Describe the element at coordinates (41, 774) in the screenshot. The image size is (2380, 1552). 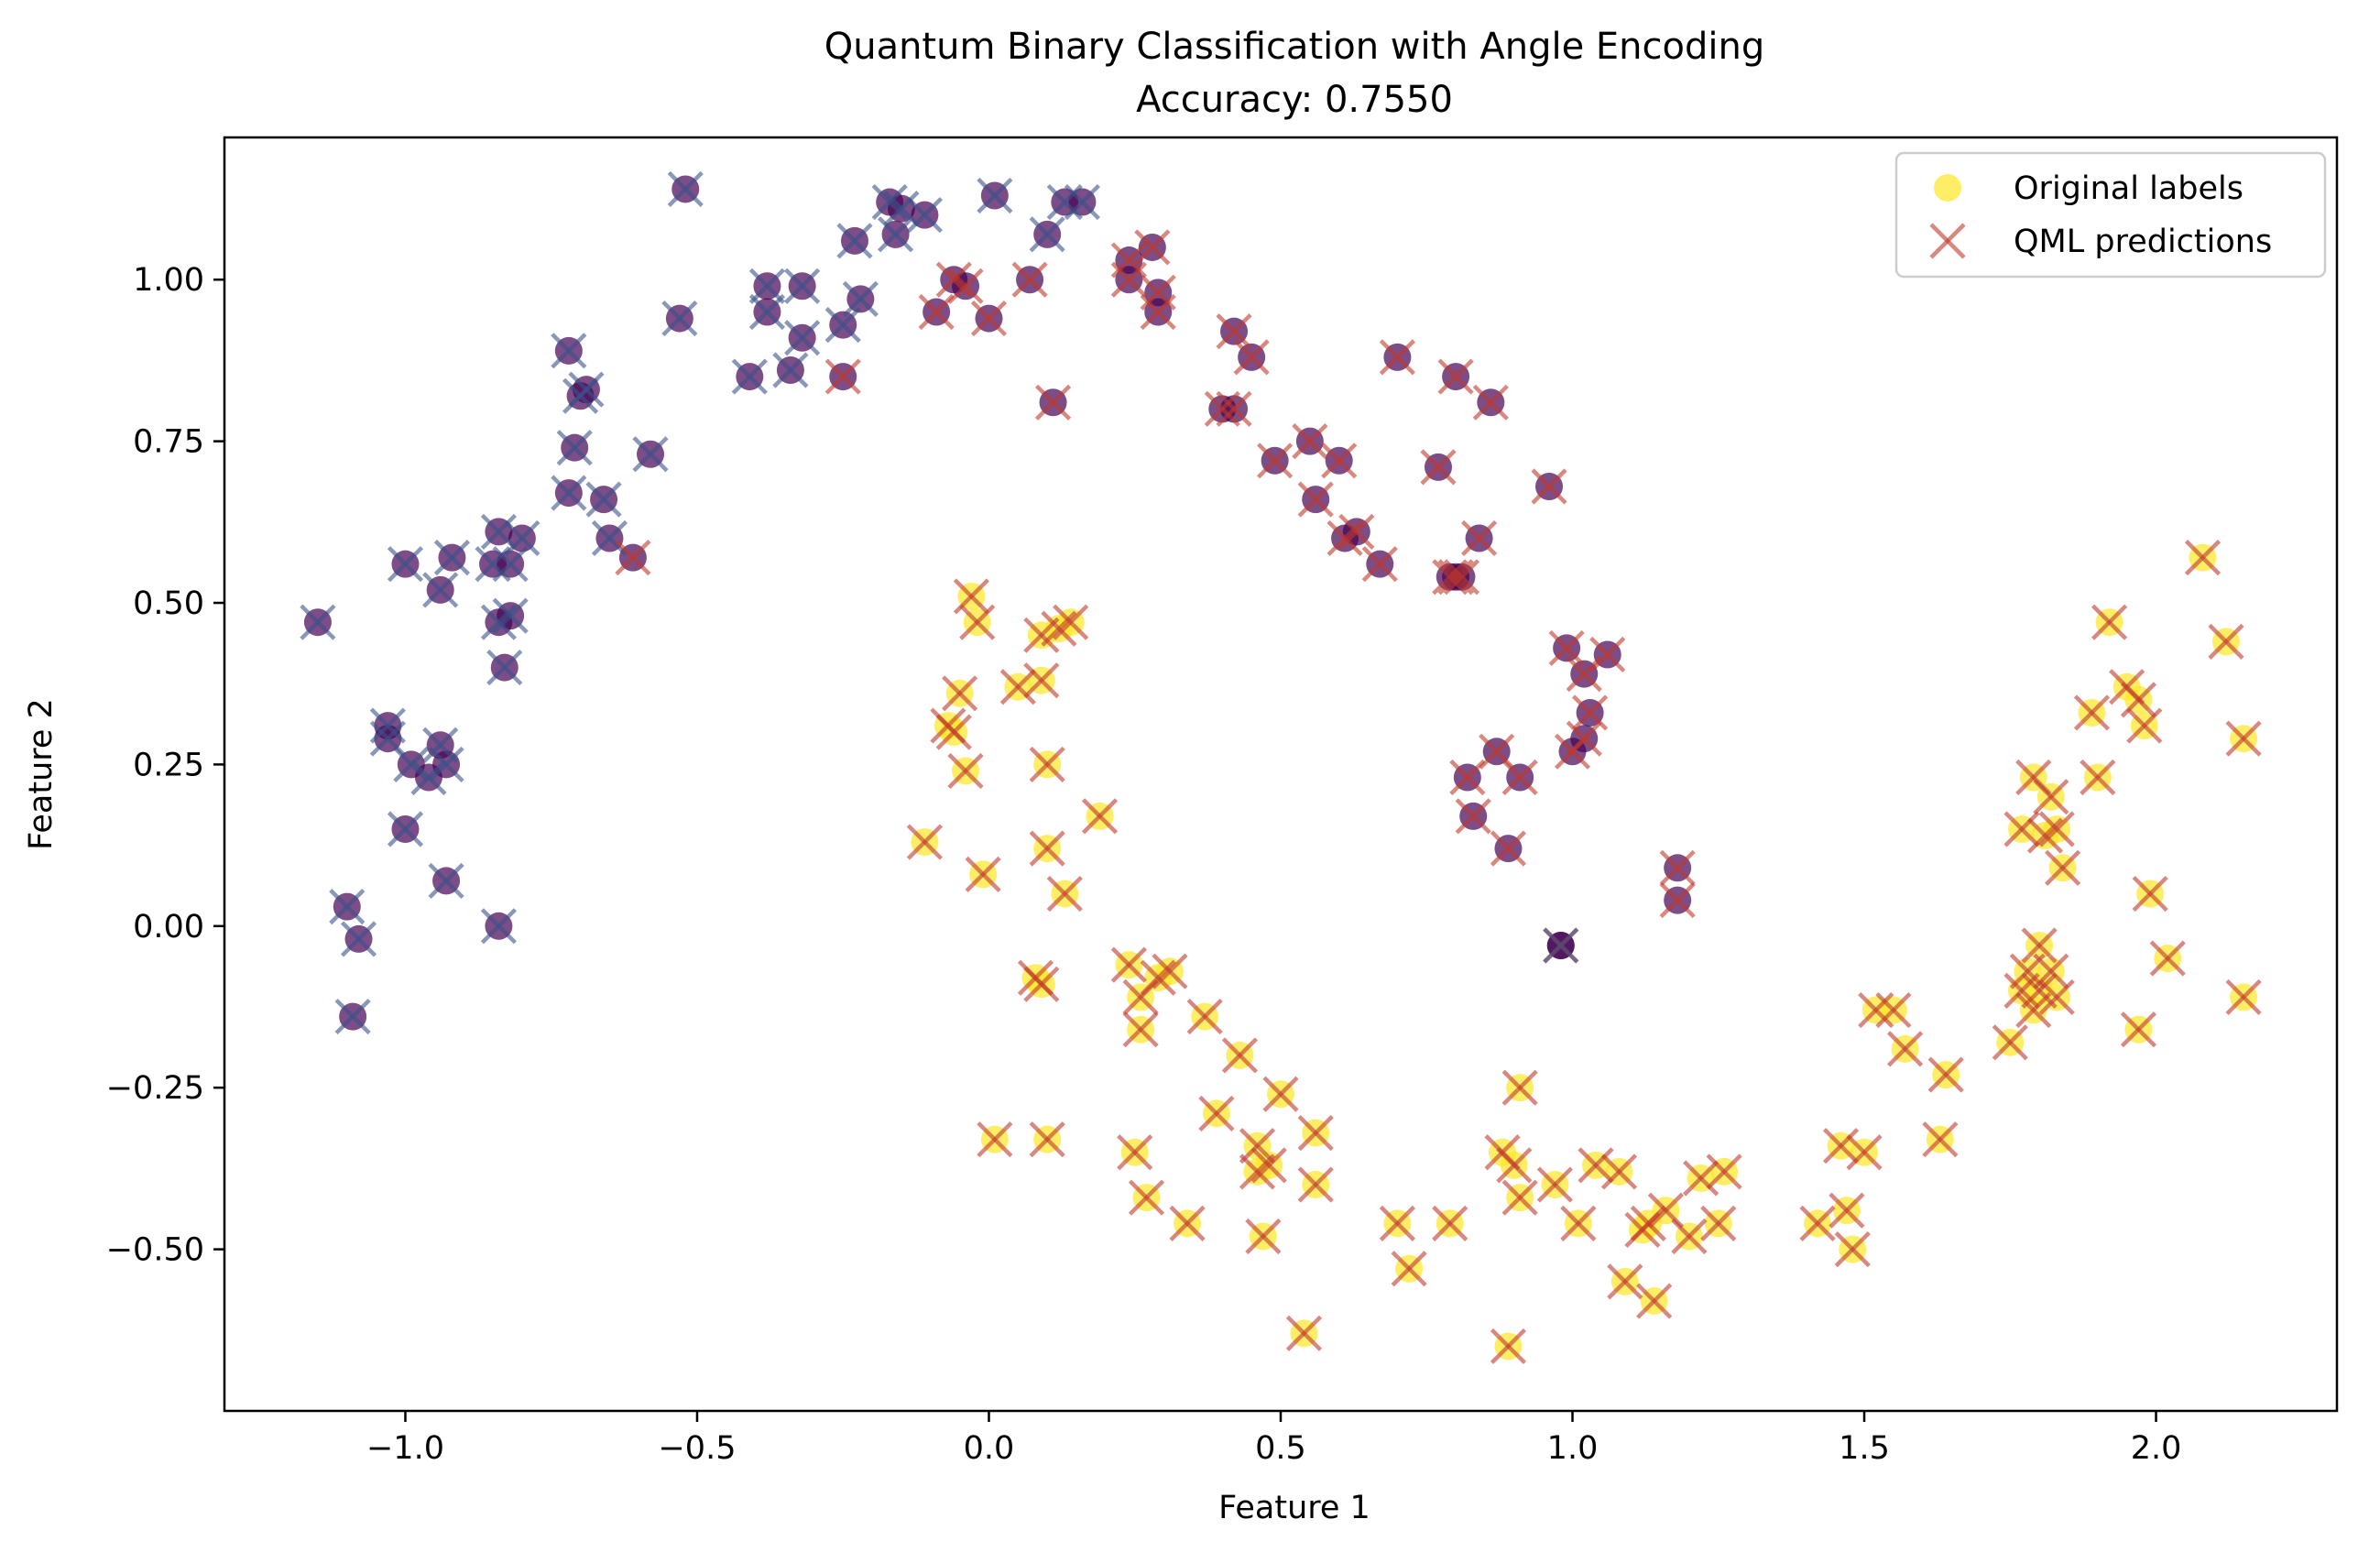
I see `y-axis-label: Feature 2` at that location.